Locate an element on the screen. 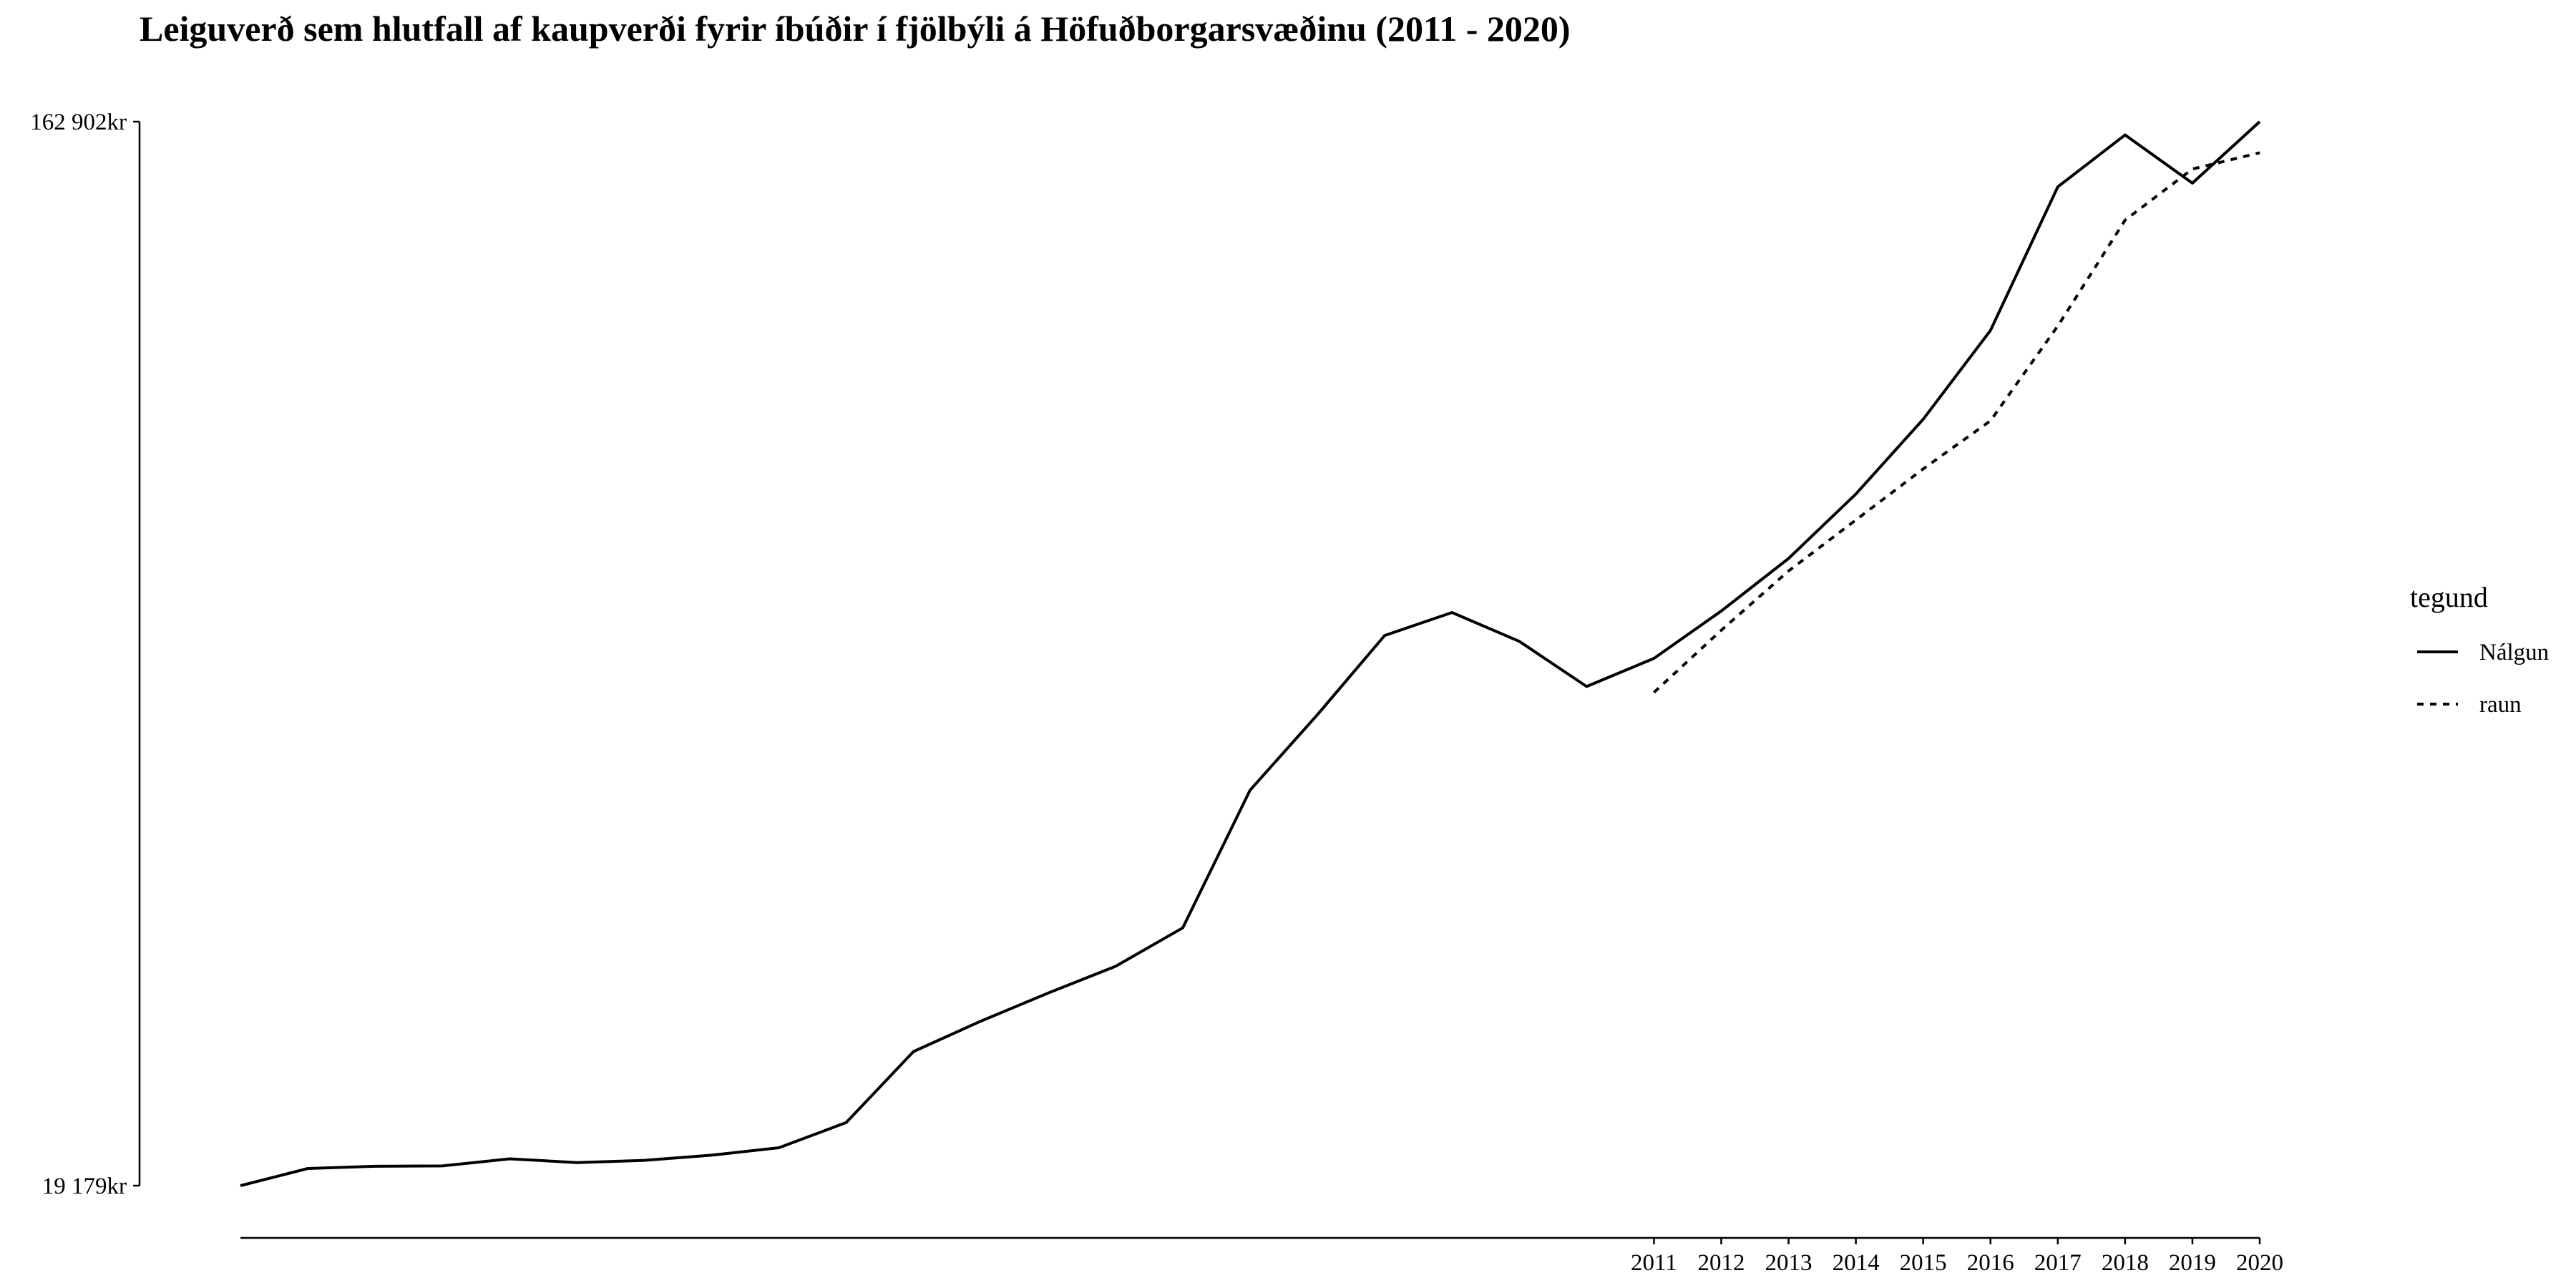  x-axis: 2011 2012 2013 2014 2015 2016 2017 2018 2019 2020 is located at coordinates (1261, 1256).